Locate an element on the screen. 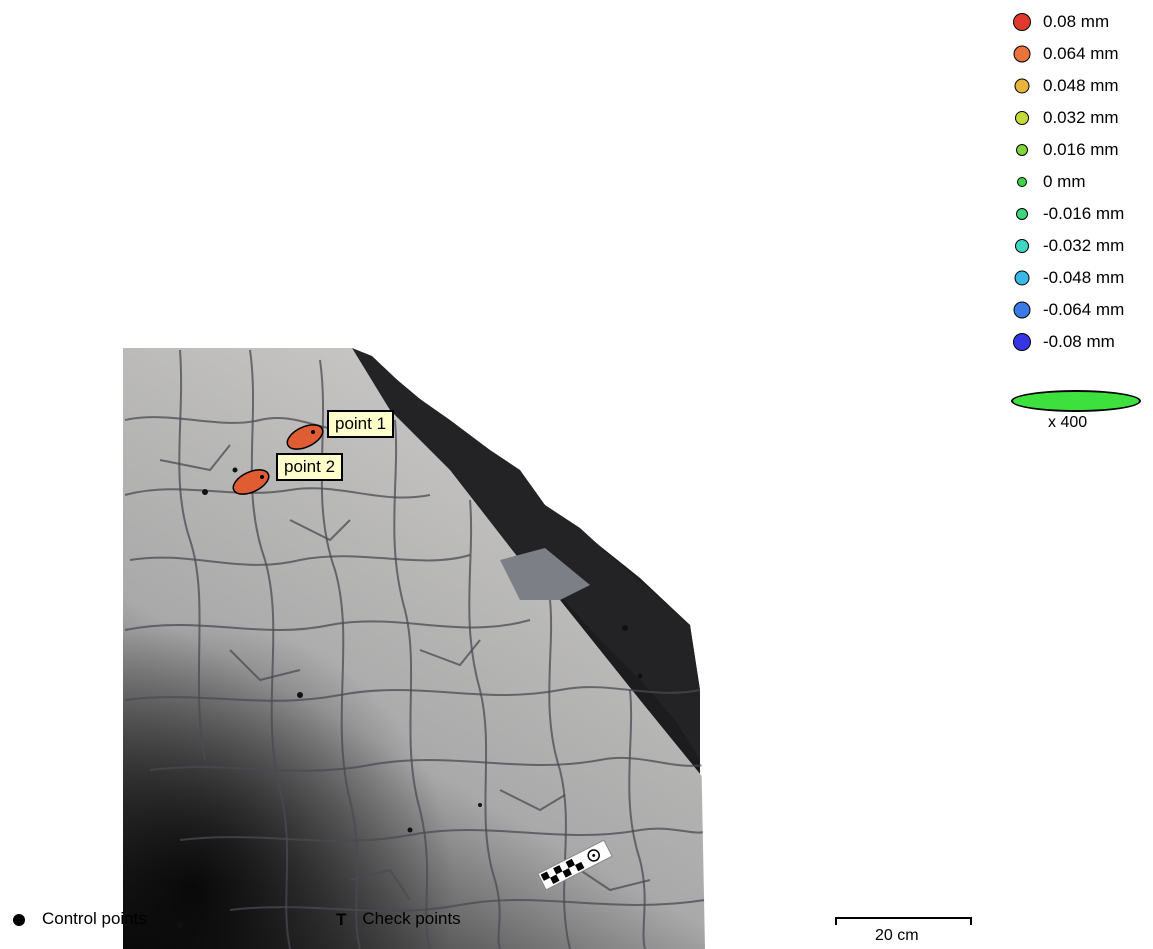 The width and height of the screenshot is (1153, 949). legend-label: 0.08 mm is located at coordinates (1076, 21).